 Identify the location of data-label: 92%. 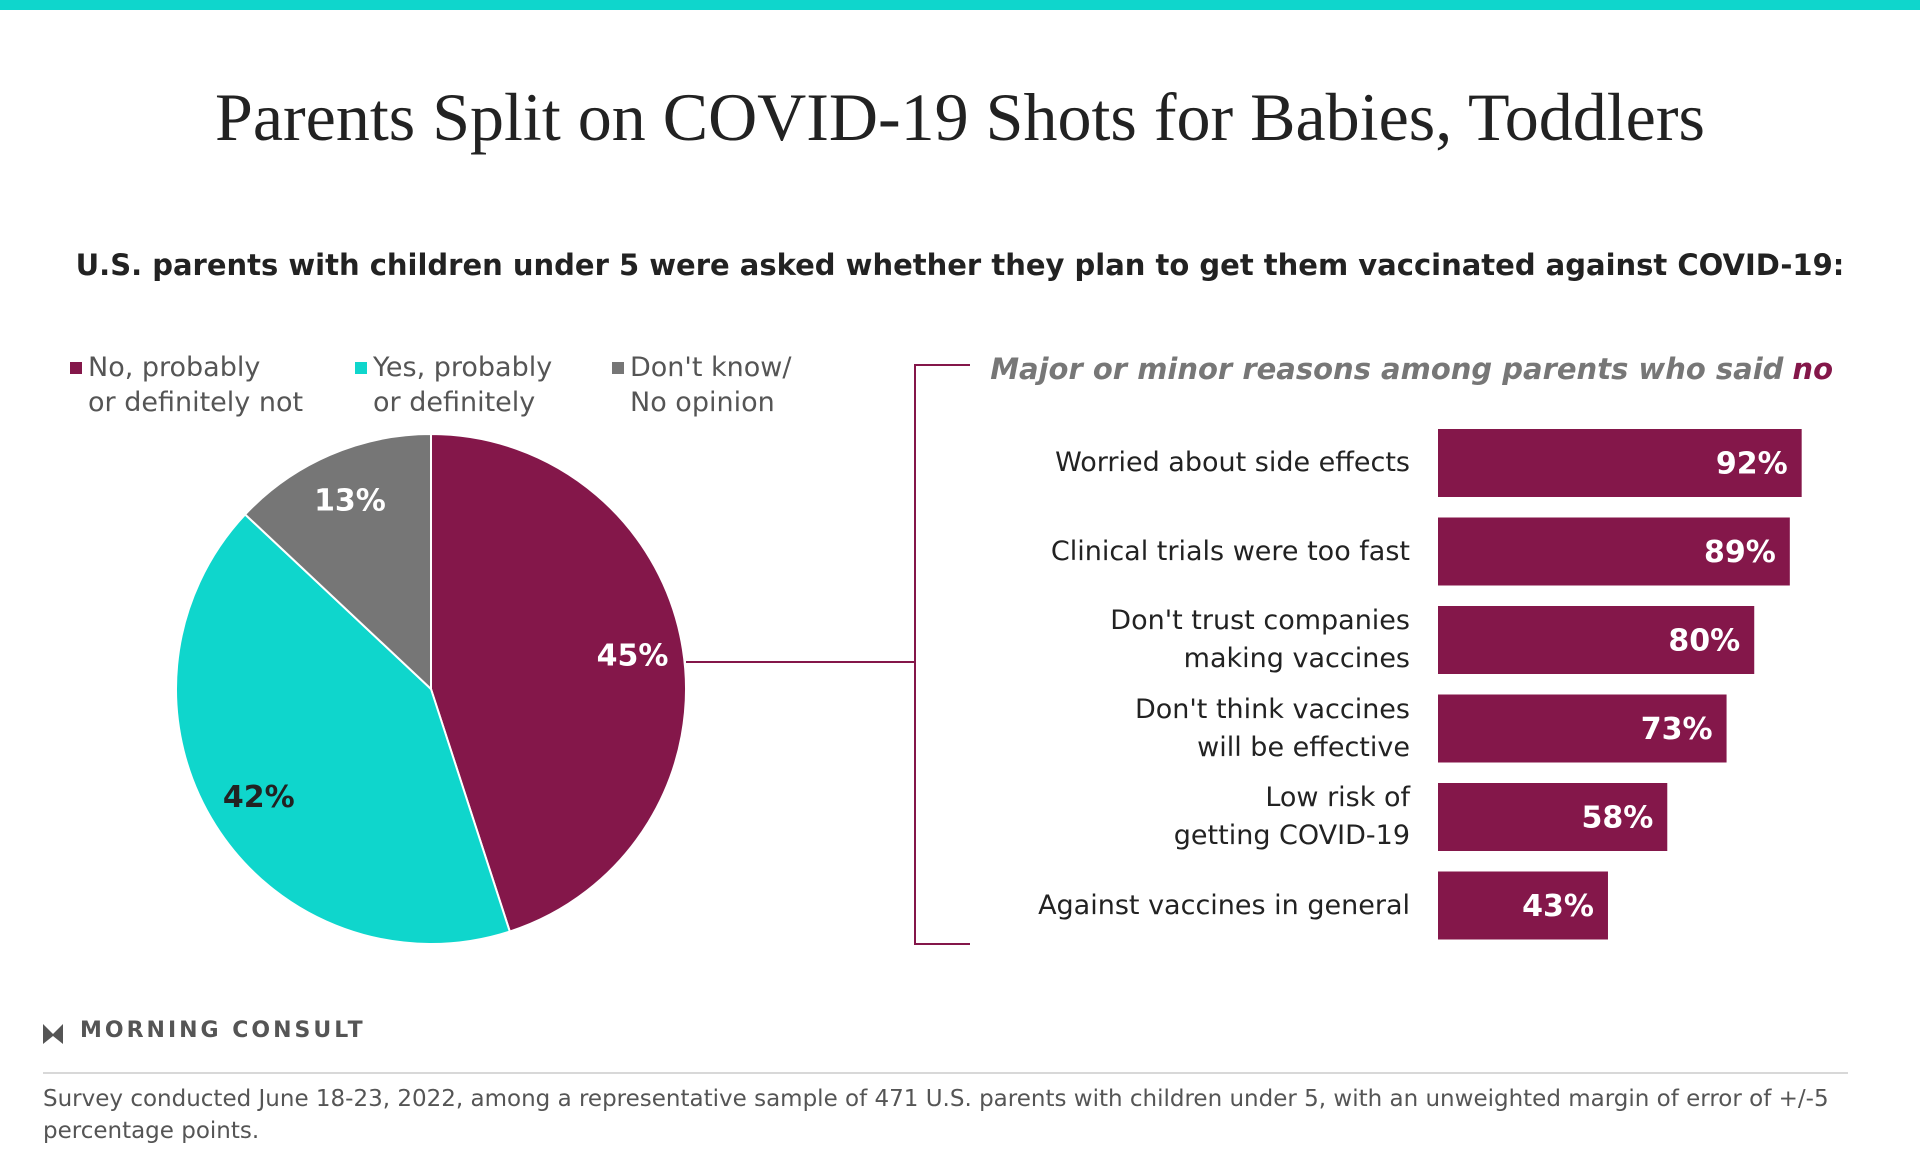
(1752, 464).